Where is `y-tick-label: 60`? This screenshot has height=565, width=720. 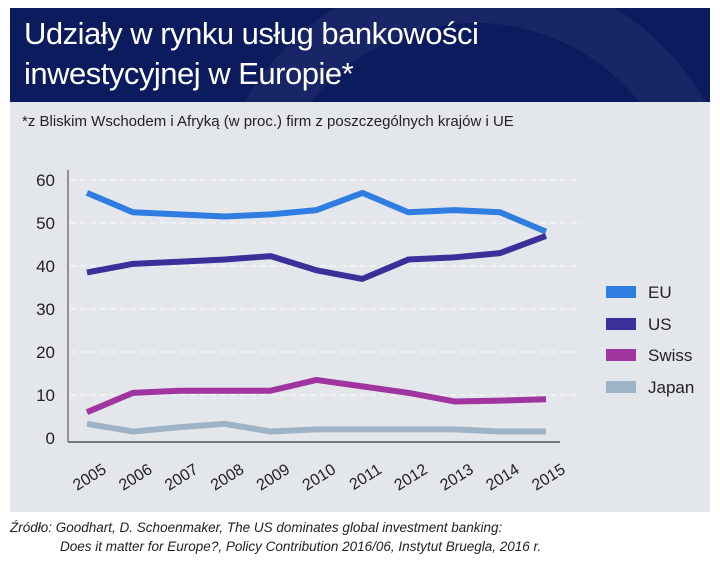
y-tick-label: 60 is located at coordinates (45, 180).